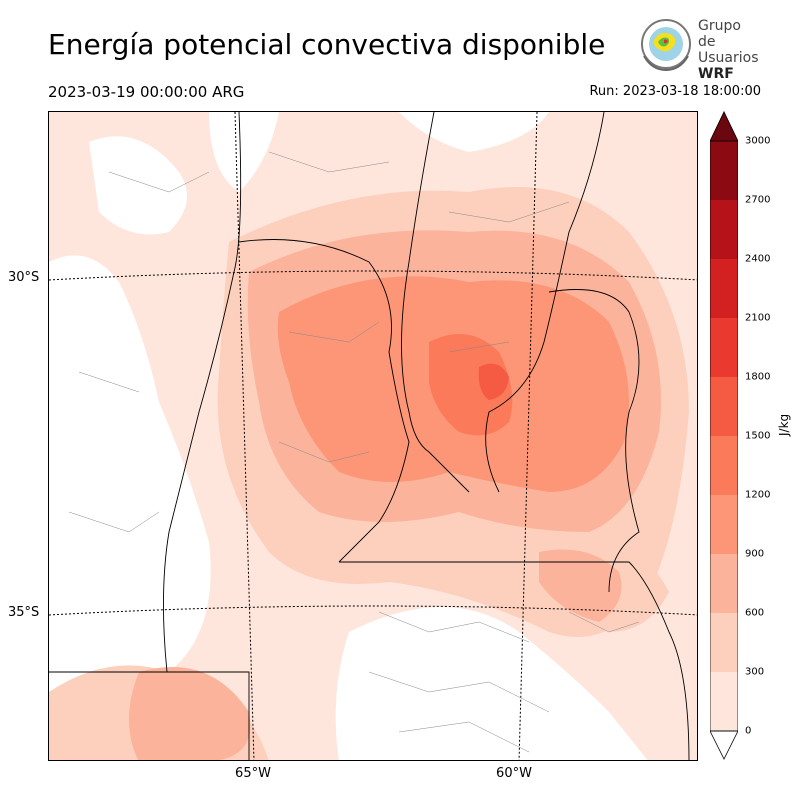 This screenshot has width=800, height=800. Describe the element at coordinates (545, 302) in the screenshot. I see `province-border-northeast` at that location.